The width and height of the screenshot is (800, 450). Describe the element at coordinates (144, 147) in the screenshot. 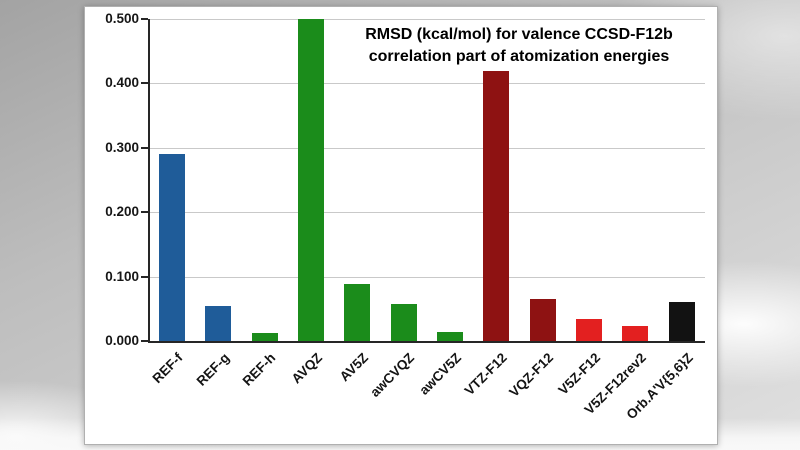

I see `y-tick-0.300` at that location.